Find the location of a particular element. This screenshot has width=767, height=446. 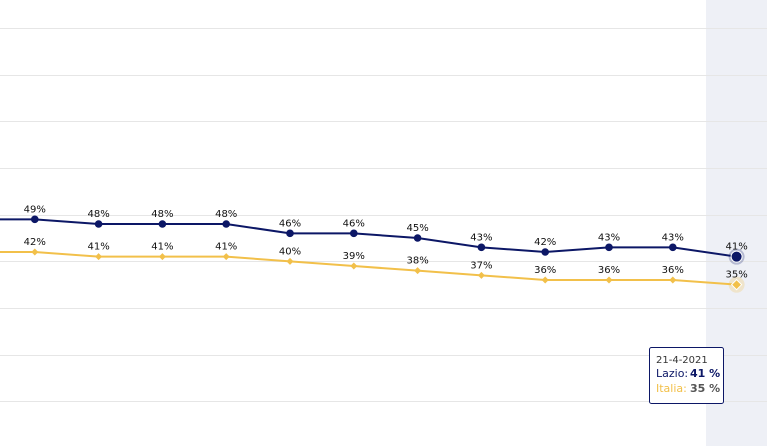

data-label: 49% is located at coordinates (35, 209).